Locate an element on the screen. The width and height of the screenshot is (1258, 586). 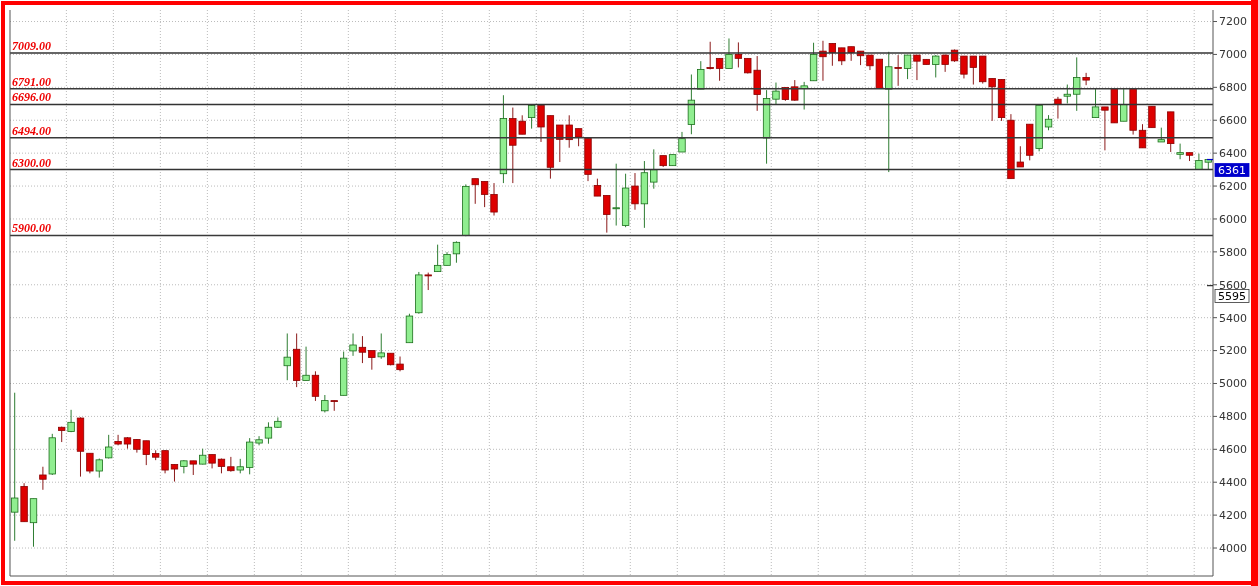
y-tick-label: 6800 is located at coordinates (1233, 88).